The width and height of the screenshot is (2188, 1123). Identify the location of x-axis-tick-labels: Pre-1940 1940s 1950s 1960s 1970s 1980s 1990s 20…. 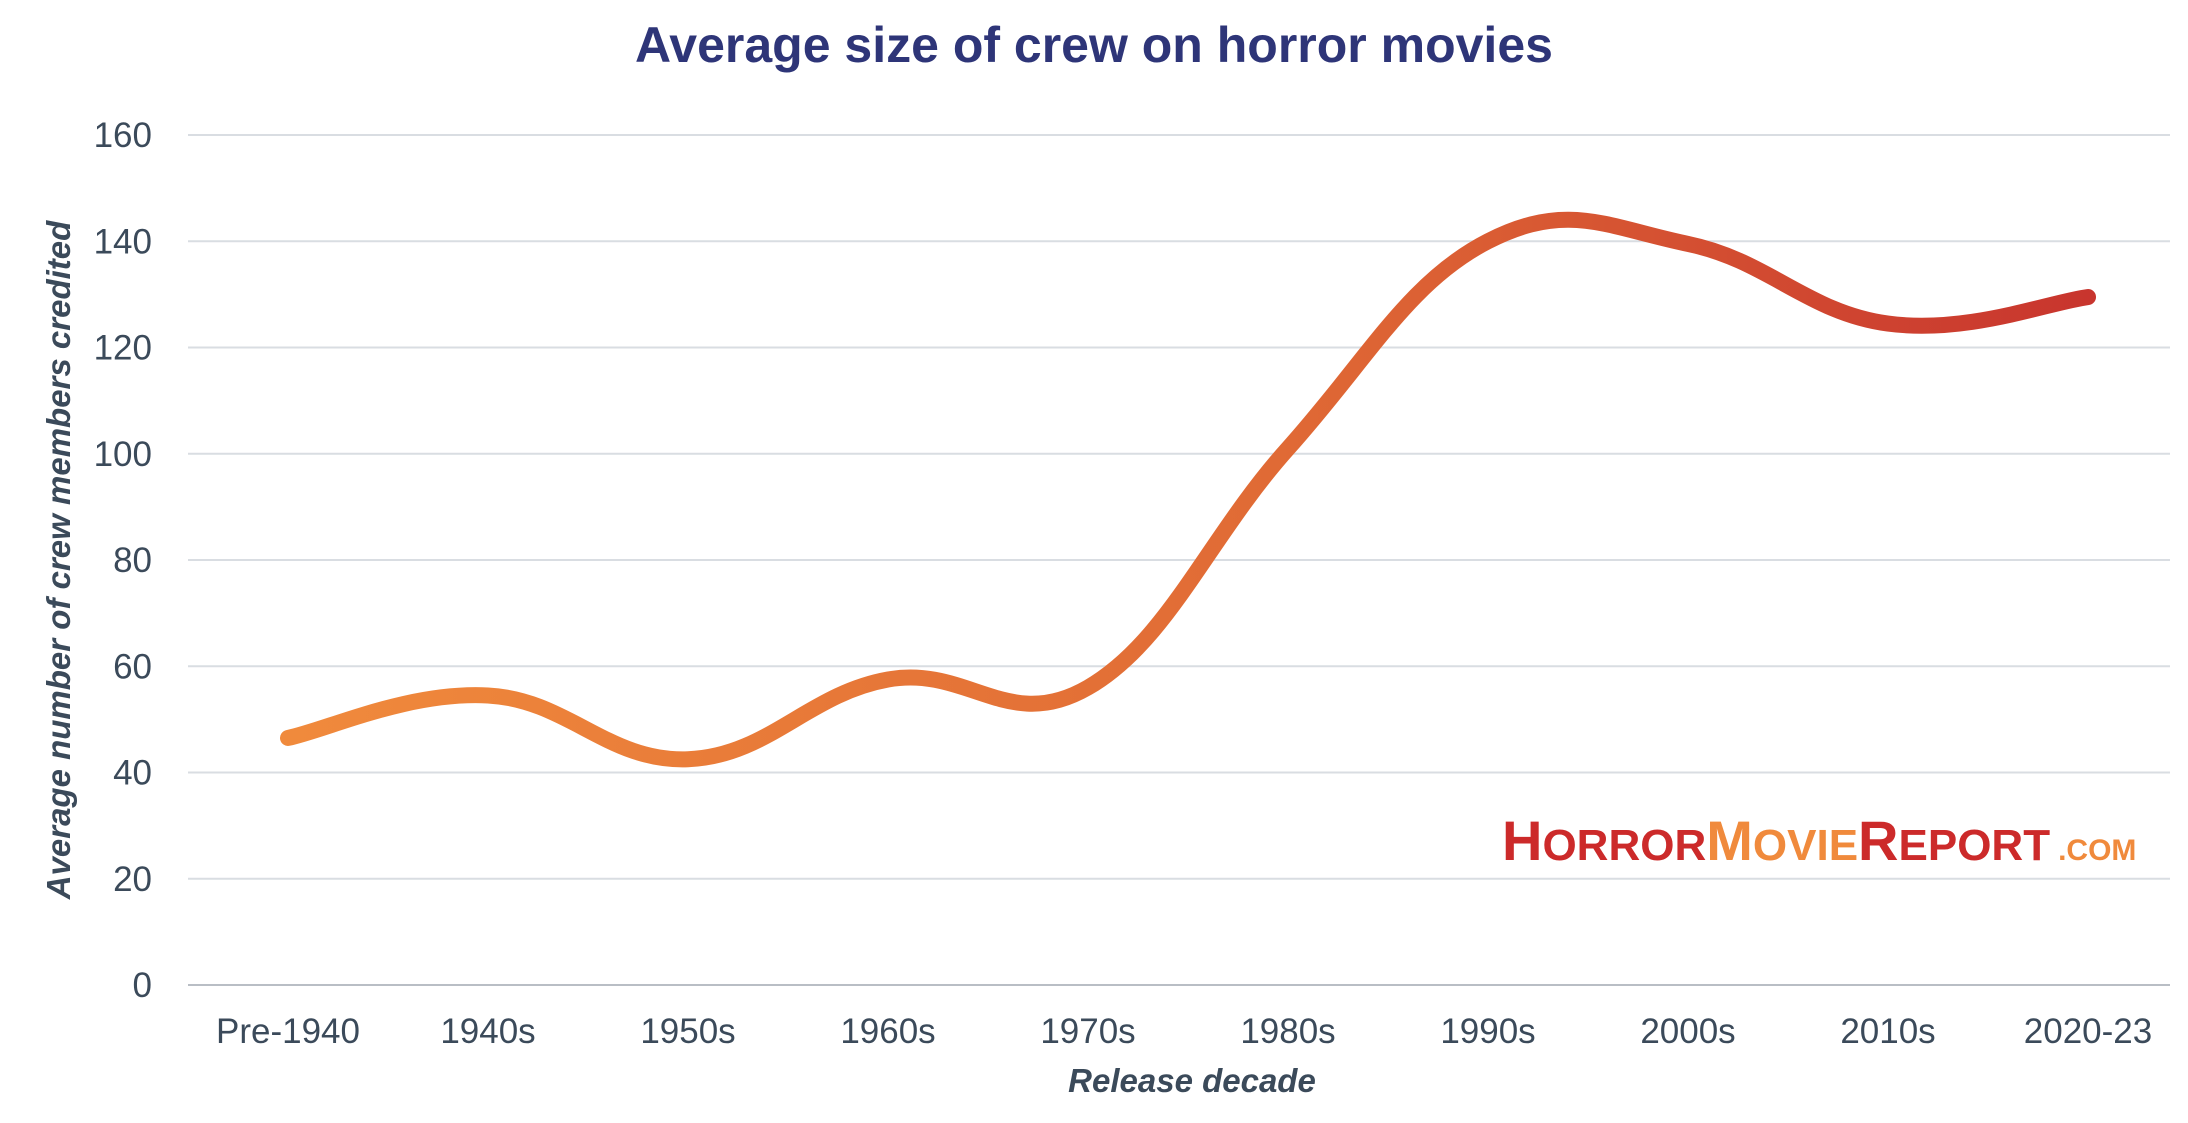
(1184, 1031).